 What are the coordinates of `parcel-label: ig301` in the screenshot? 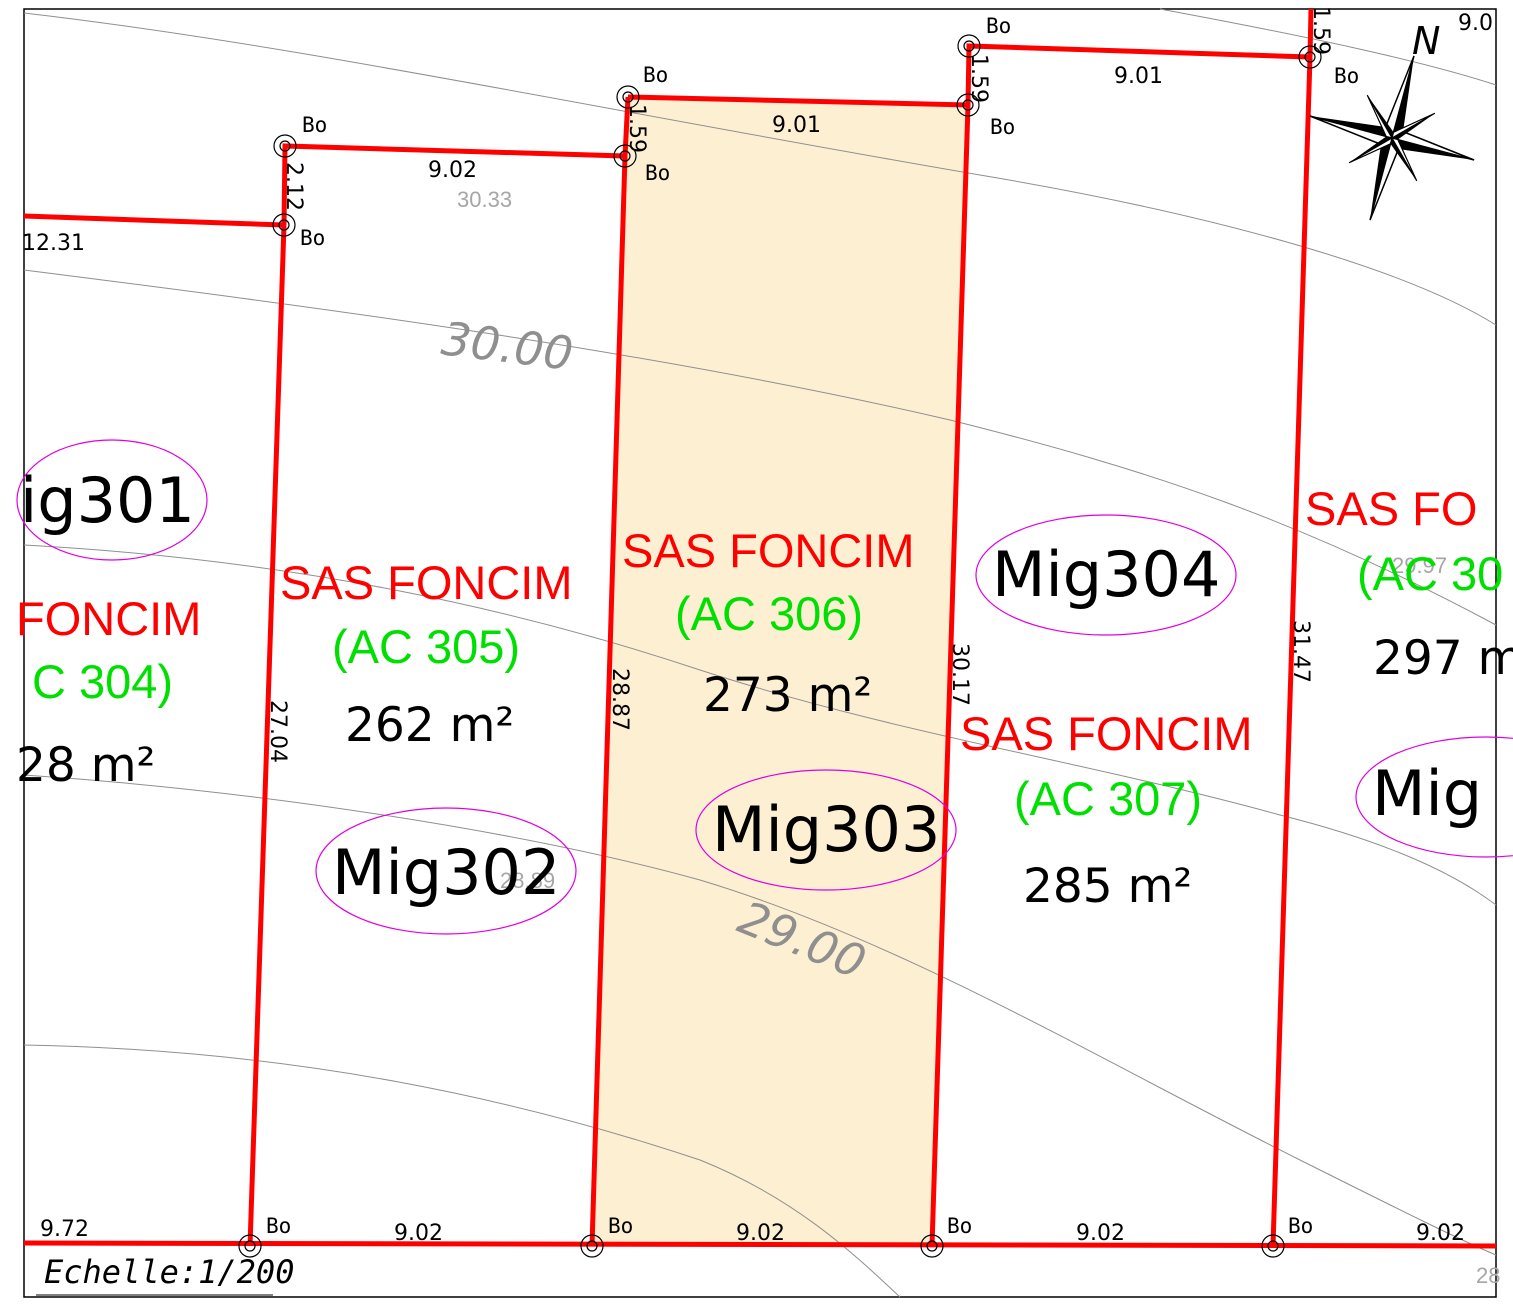 It's located at (107, 500).